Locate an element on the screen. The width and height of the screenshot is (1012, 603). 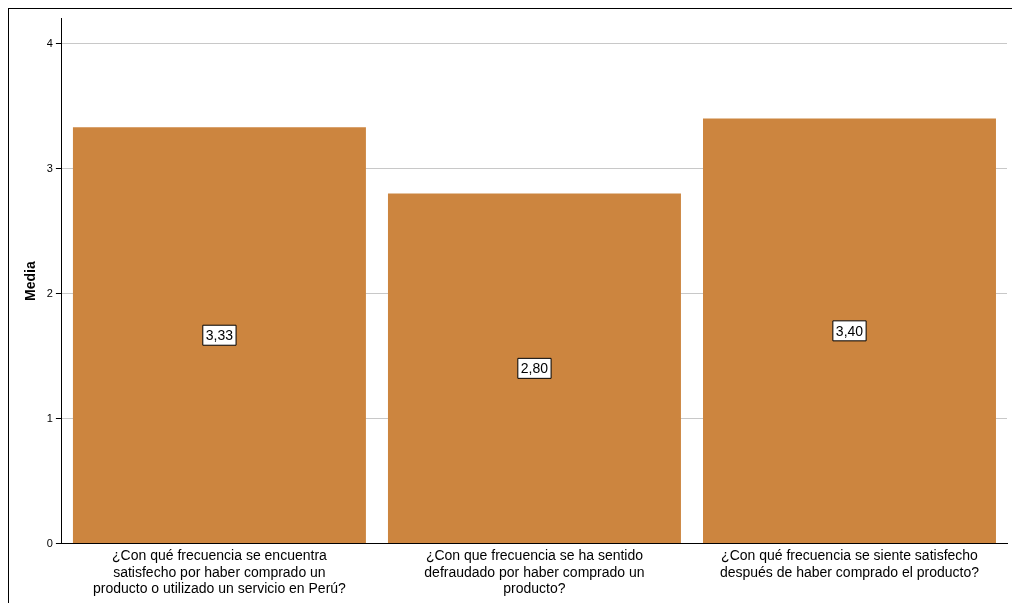
data-label: 2,80 is located at coordinates (534, 368).